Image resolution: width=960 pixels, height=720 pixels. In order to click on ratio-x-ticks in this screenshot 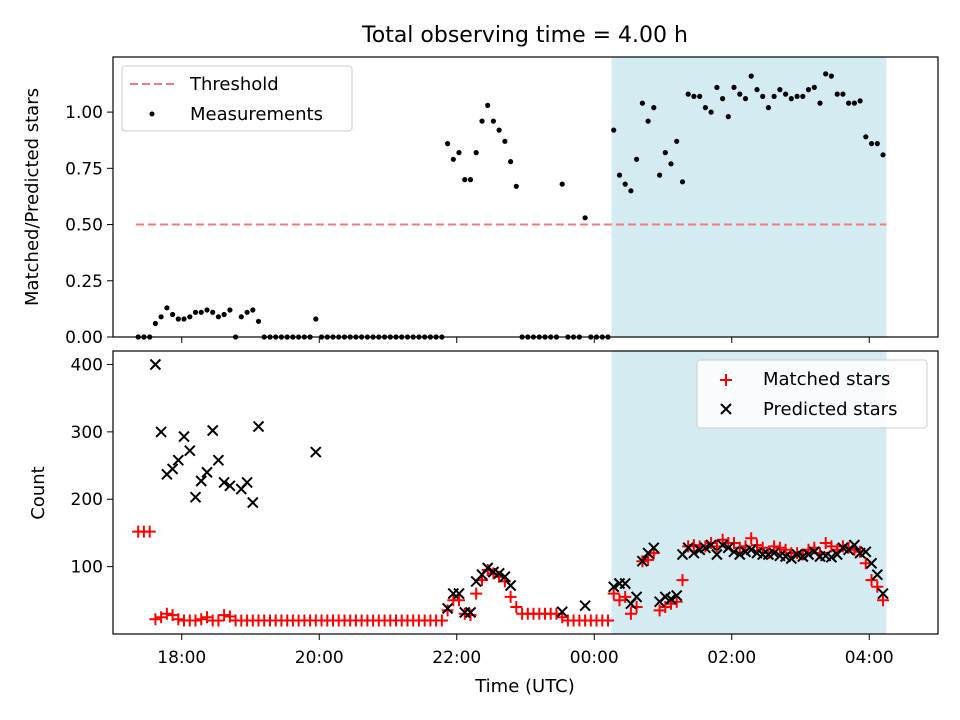, I will do `click(525, 340)`.